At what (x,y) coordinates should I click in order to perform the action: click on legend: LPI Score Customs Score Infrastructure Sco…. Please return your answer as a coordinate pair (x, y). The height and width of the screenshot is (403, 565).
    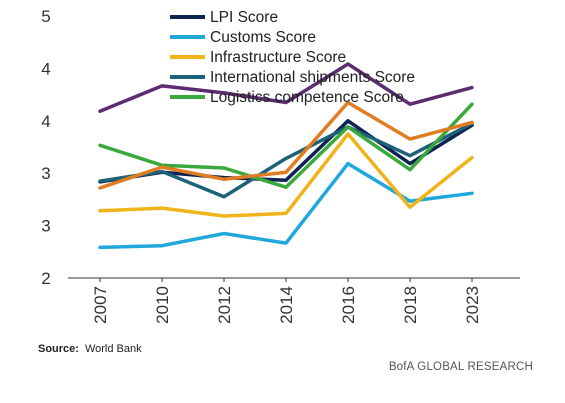
    Looking at the image, I should click on (292, 57).